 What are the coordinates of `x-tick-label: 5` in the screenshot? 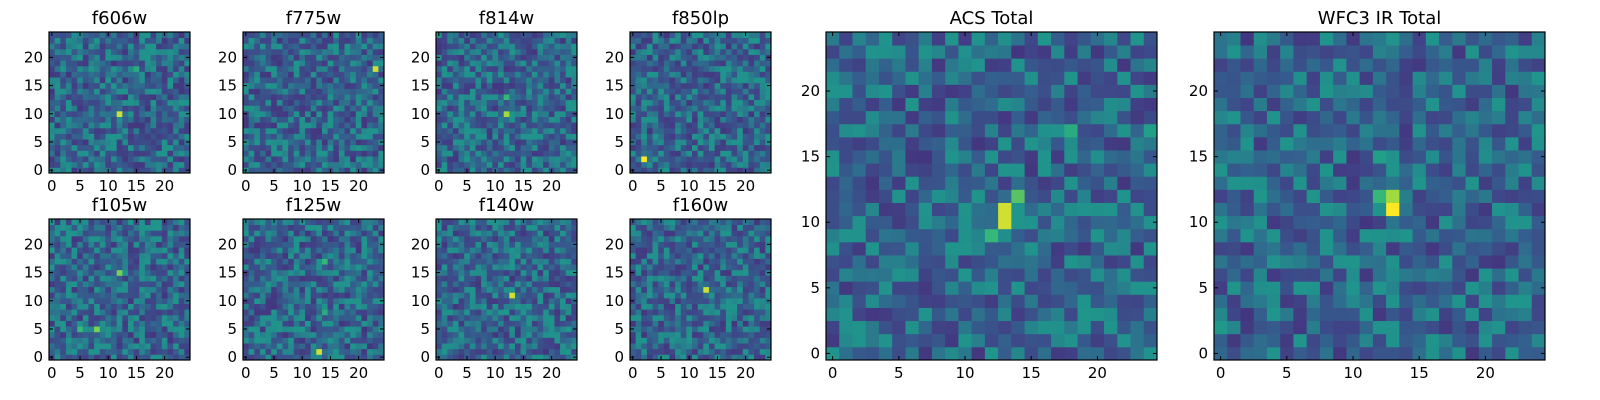 It's located at (467, 186).